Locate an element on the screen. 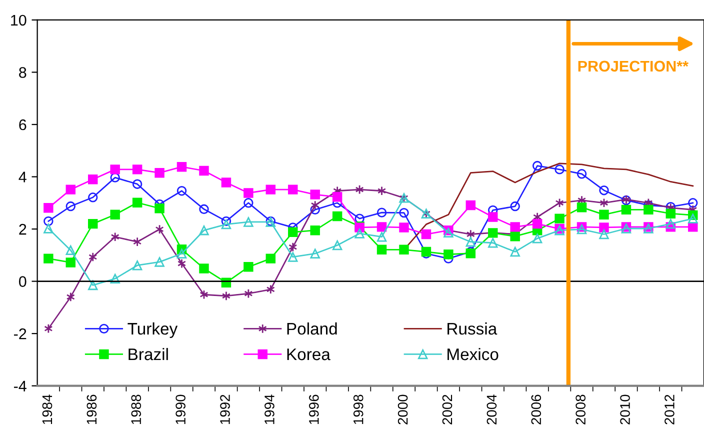  legend-label: Korea is located at coordinates (308, 354).